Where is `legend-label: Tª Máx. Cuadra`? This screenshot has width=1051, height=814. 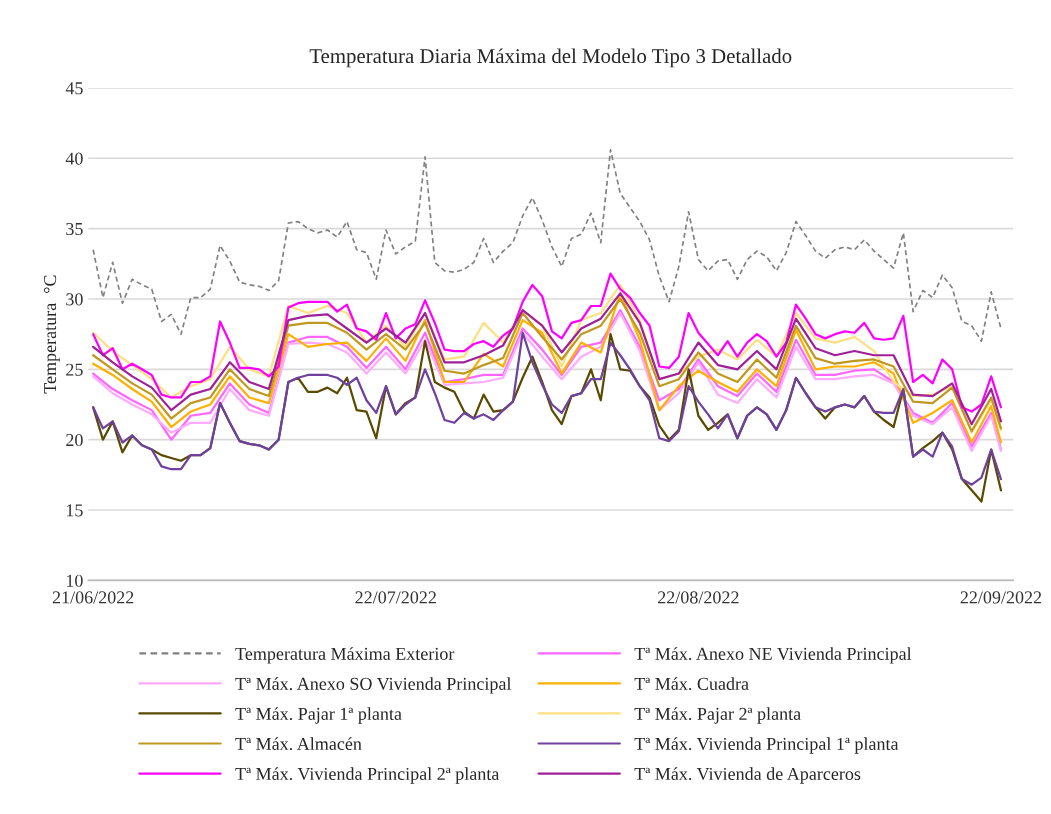
legend-label: Tª Máx. Cuadra is located at coordinates (691, 684).